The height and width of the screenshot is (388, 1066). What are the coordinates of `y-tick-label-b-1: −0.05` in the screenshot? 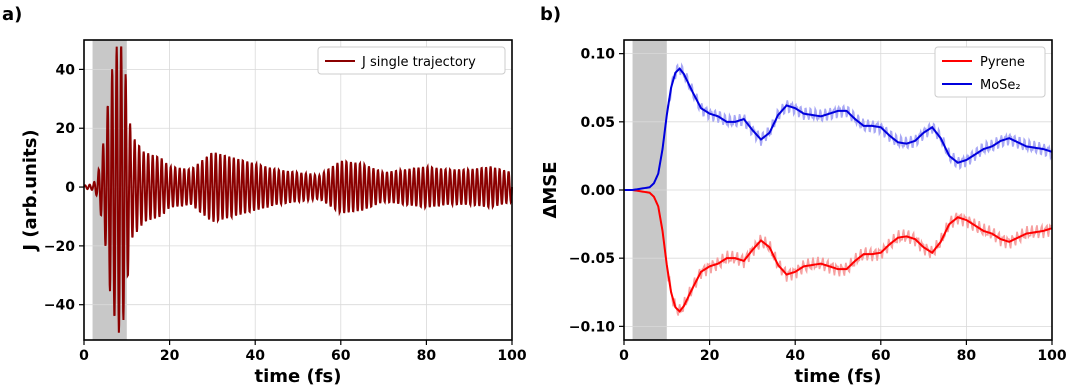 It's located at (592, 259).